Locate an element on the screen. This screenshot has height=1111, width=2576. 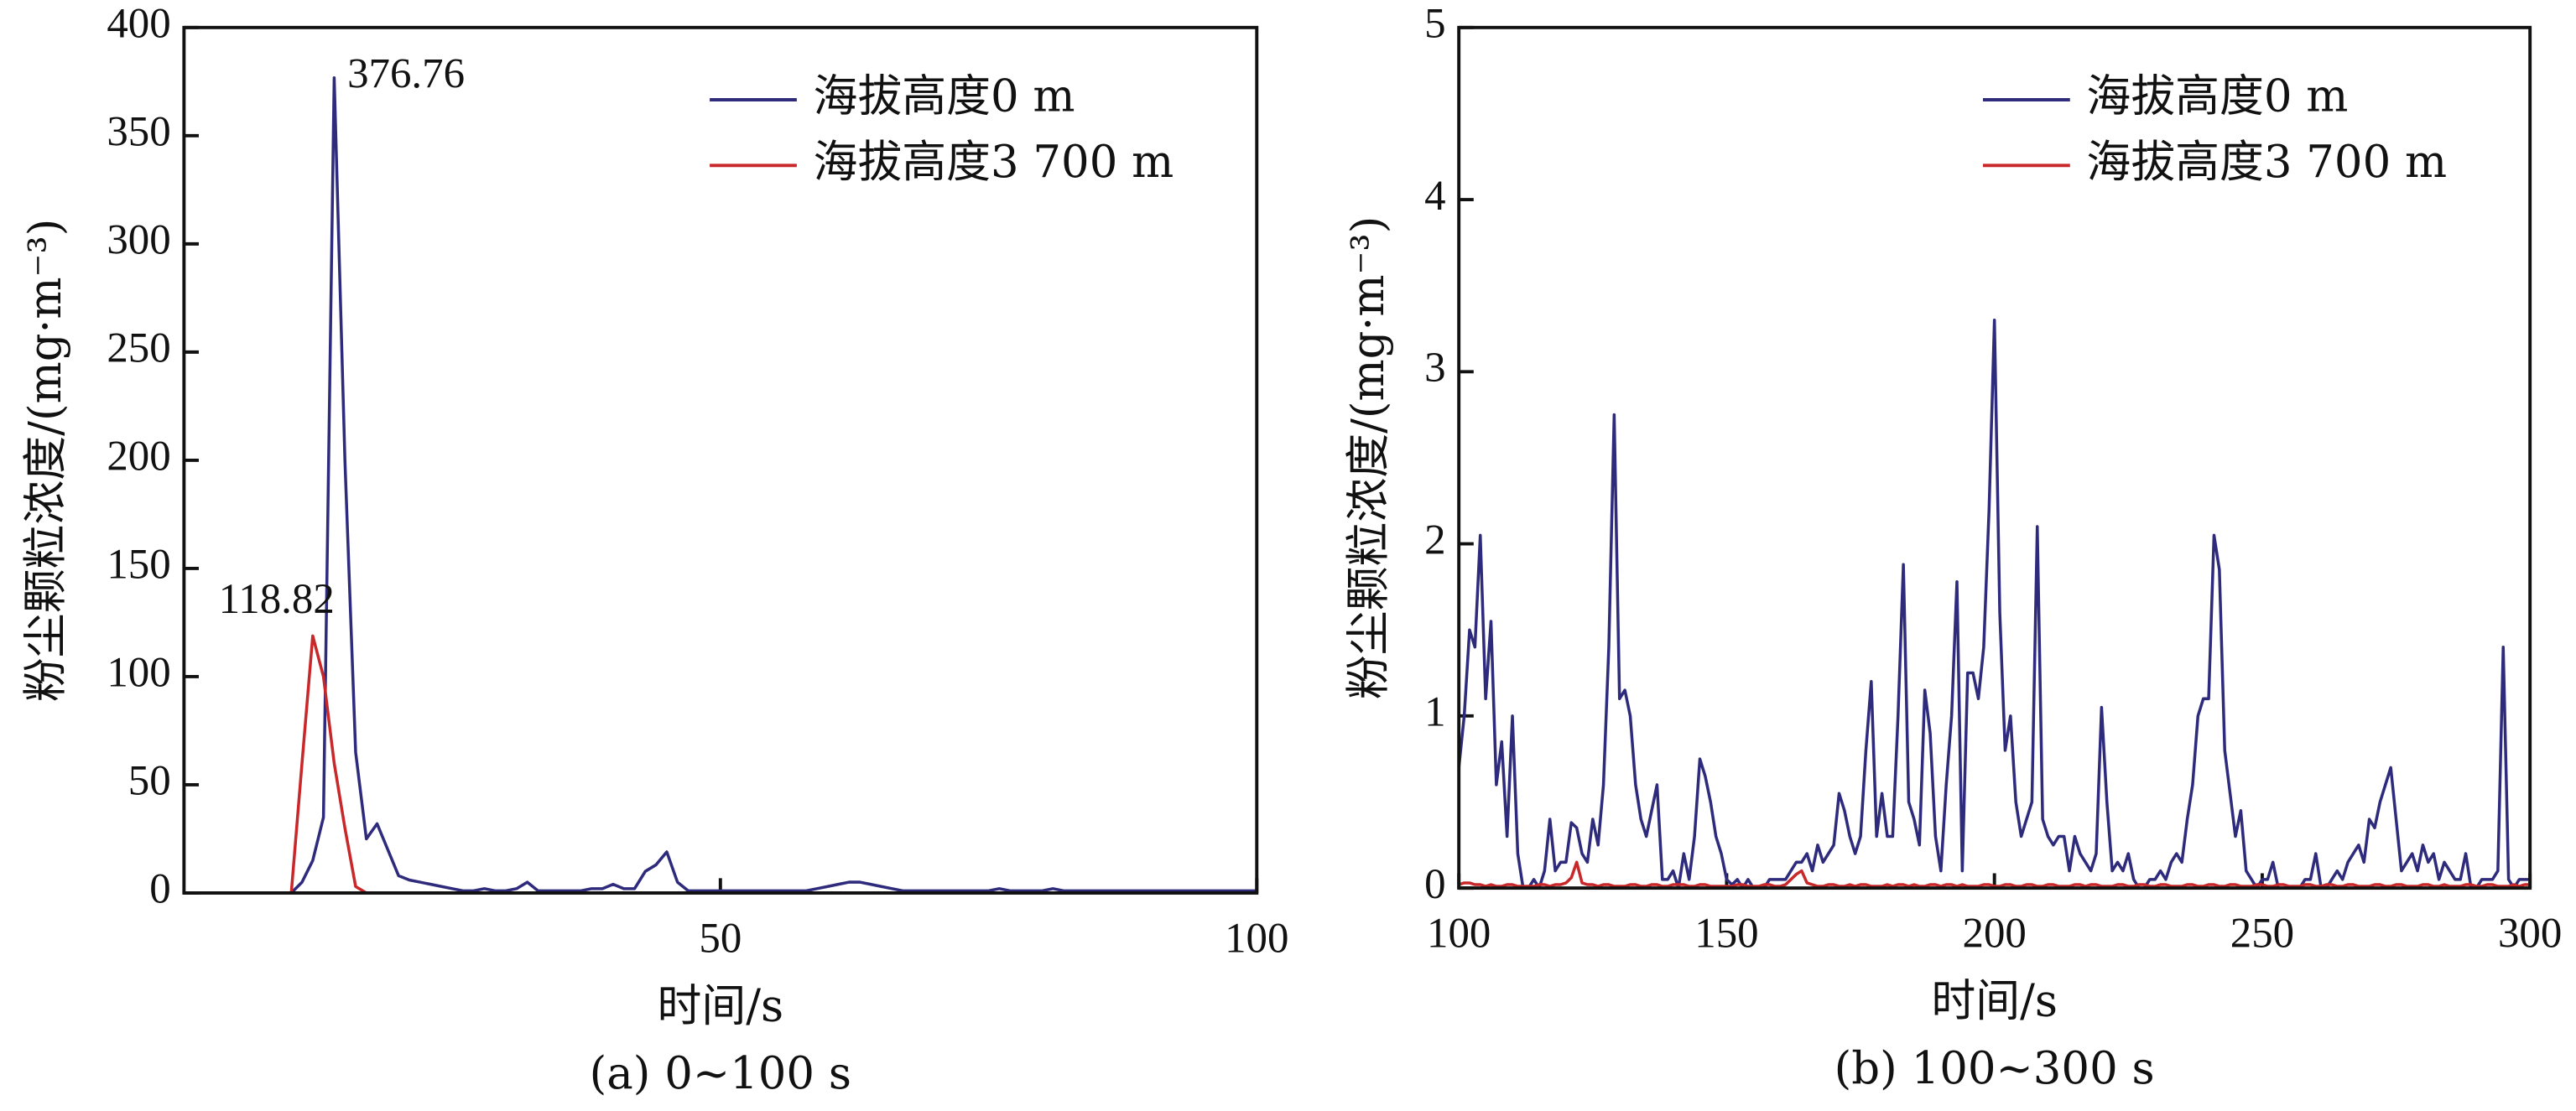
y-tick-label: 3 is located at coordinates (1434, 368).